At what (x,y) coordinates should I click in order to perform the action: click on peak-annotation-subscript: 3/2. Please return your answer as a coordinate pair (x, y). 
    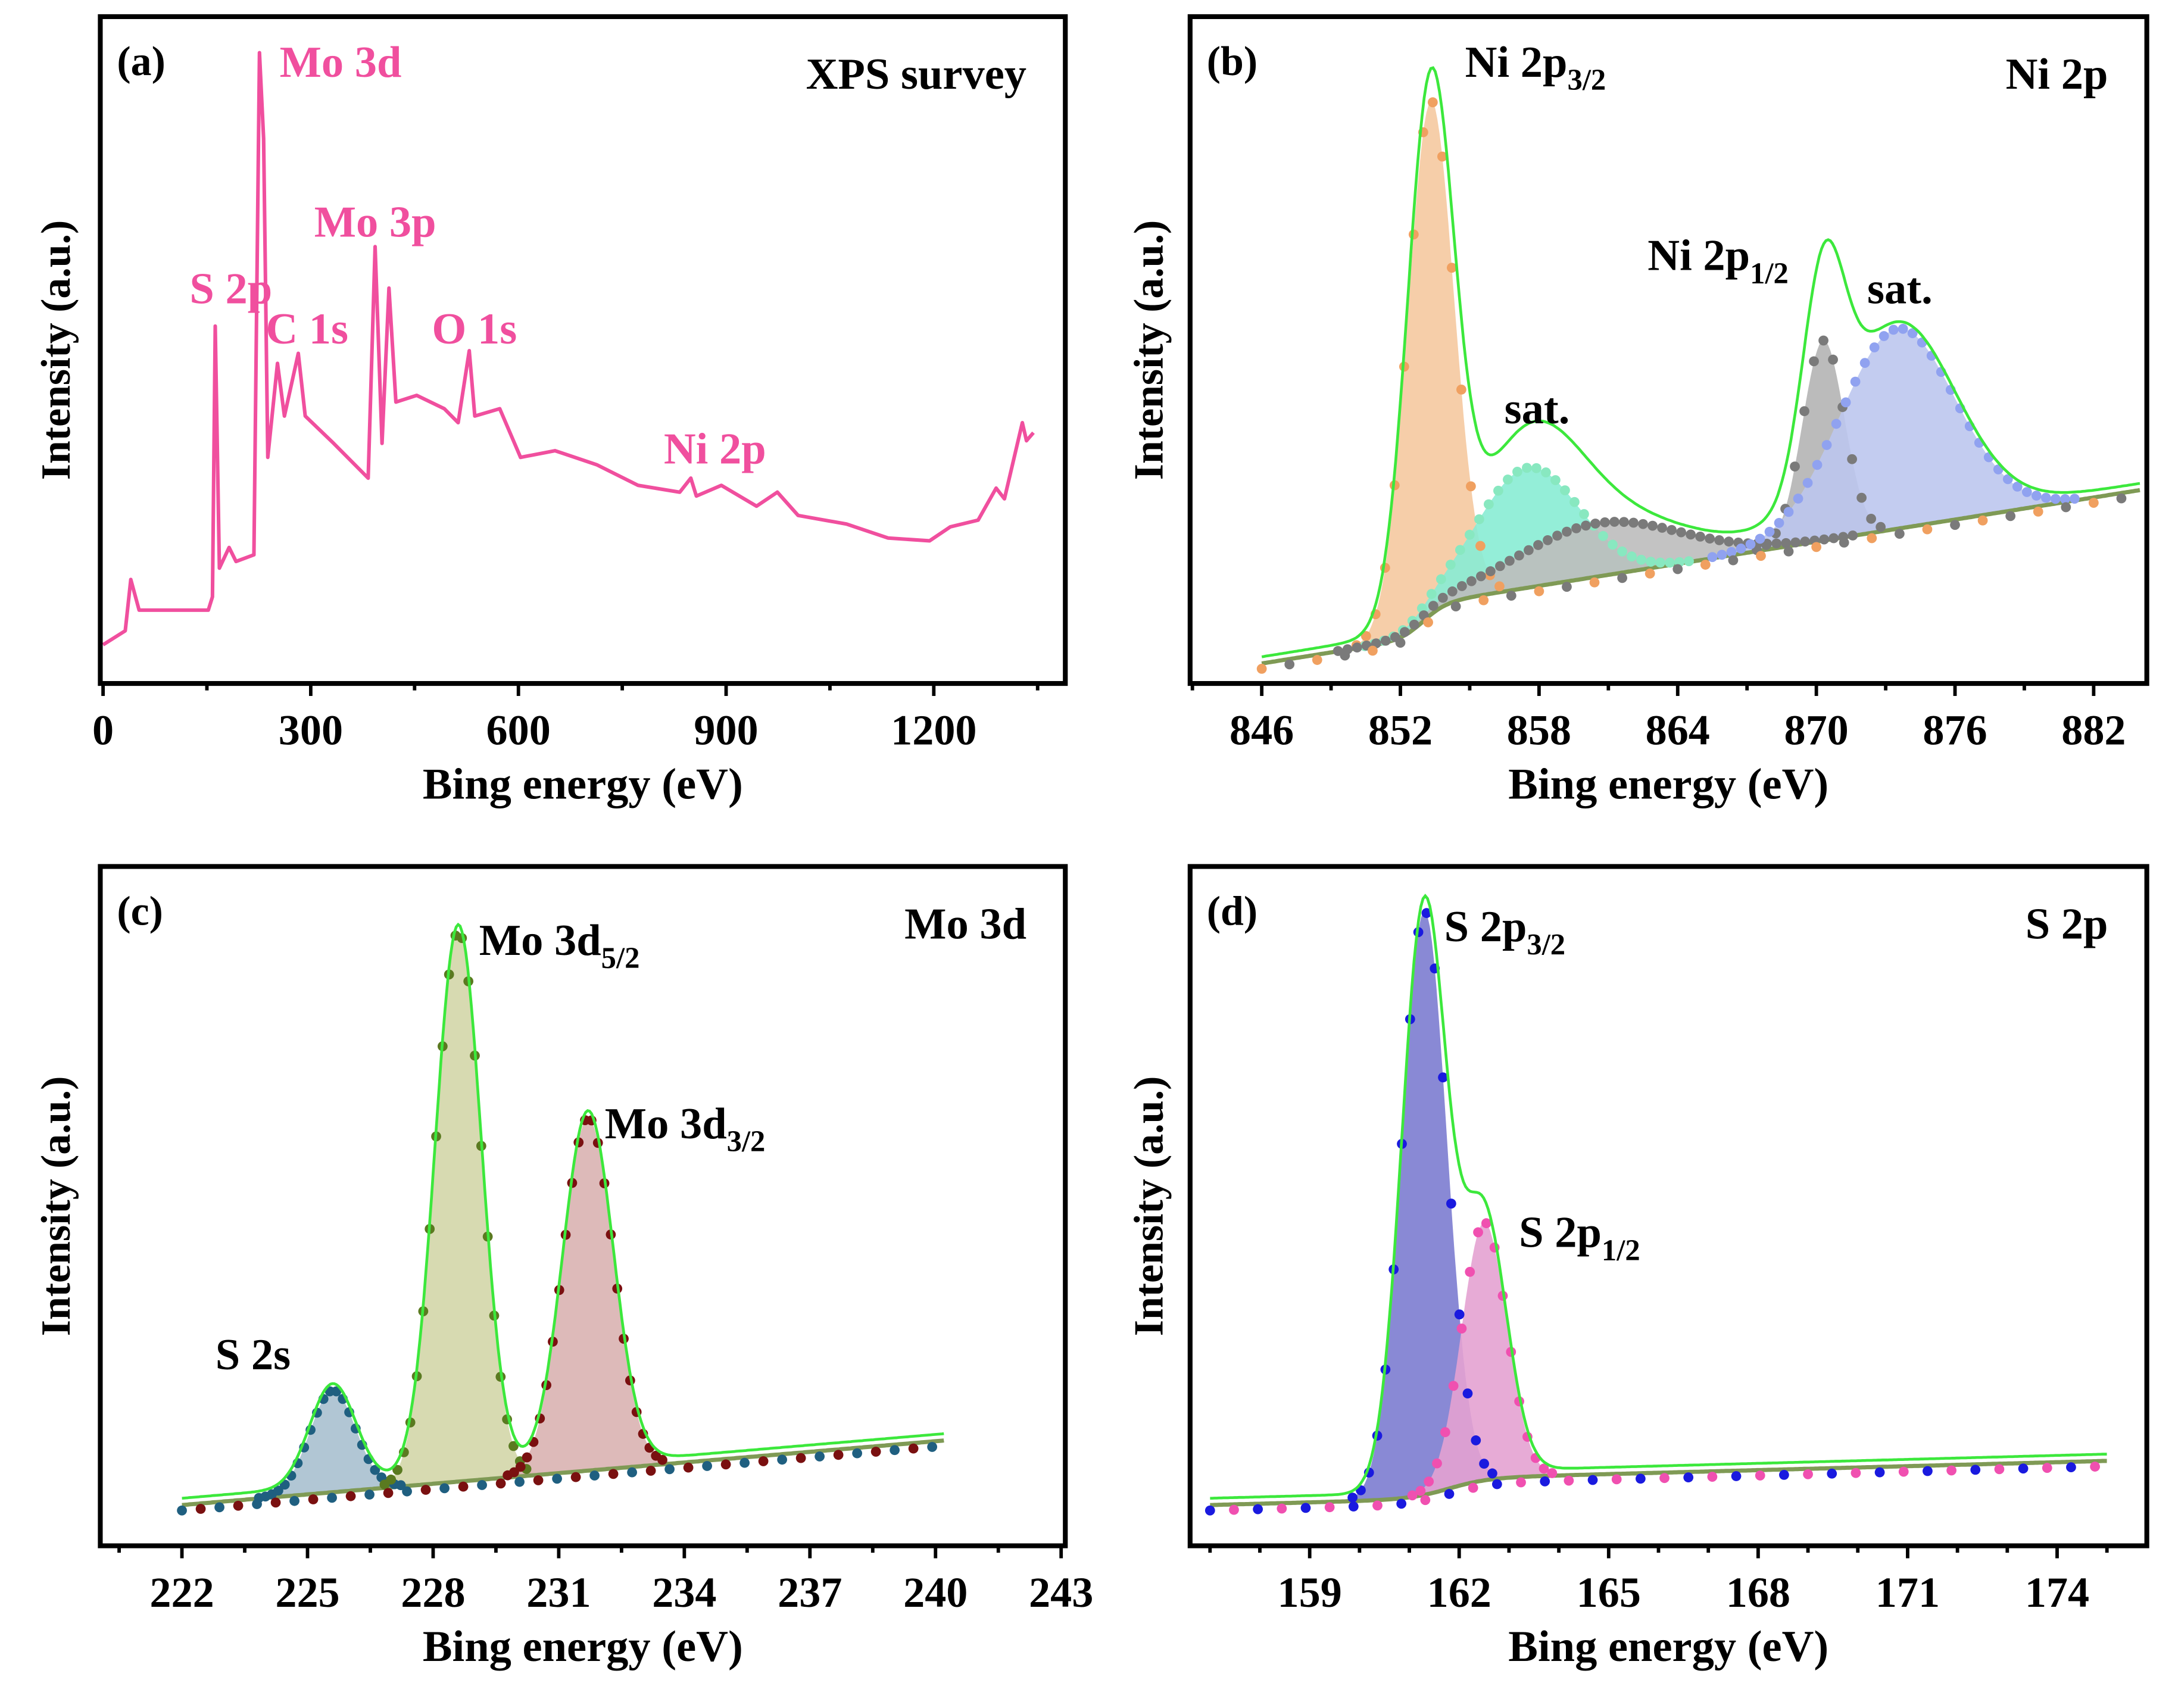
    Looking at the image, I should click on (747, 1141).